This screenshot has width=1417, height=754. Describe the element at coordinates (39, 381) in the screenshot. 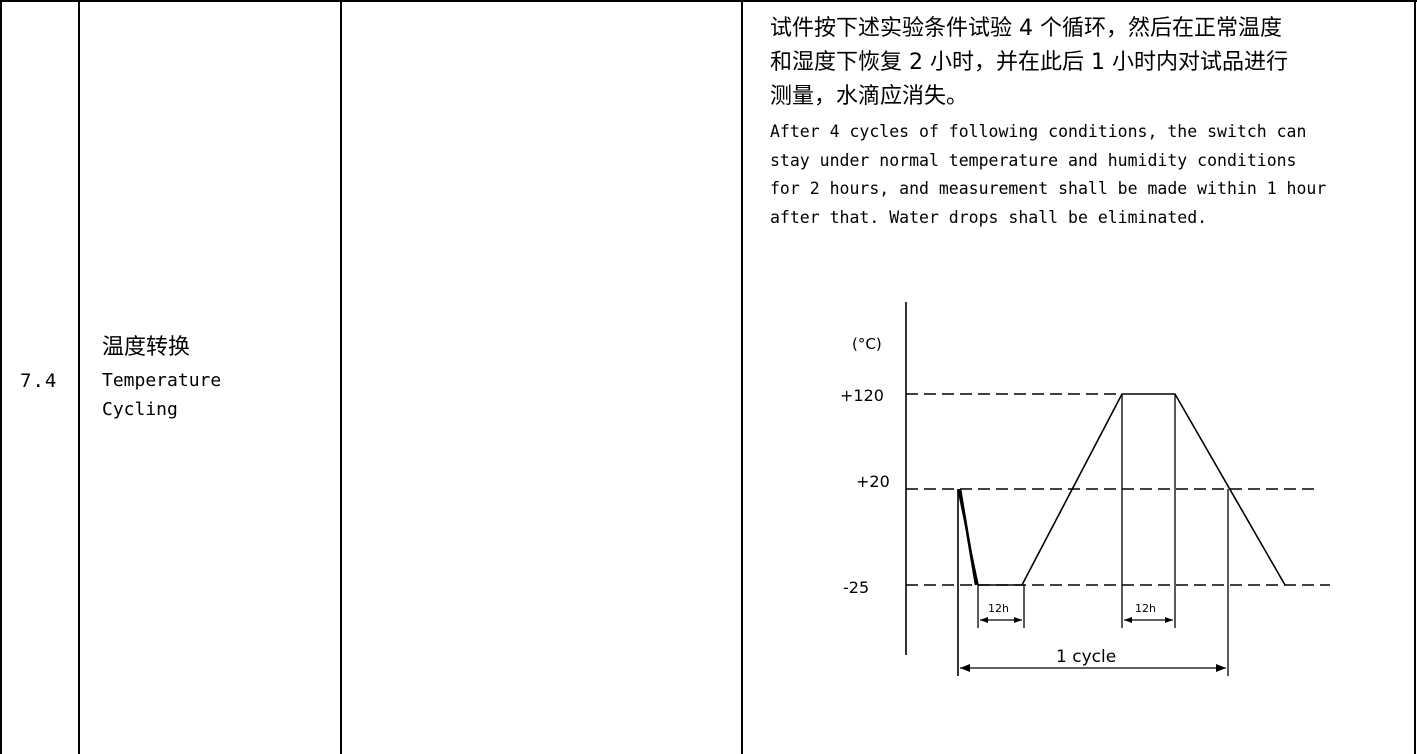

I see `clause-number: 7.4` at that location.